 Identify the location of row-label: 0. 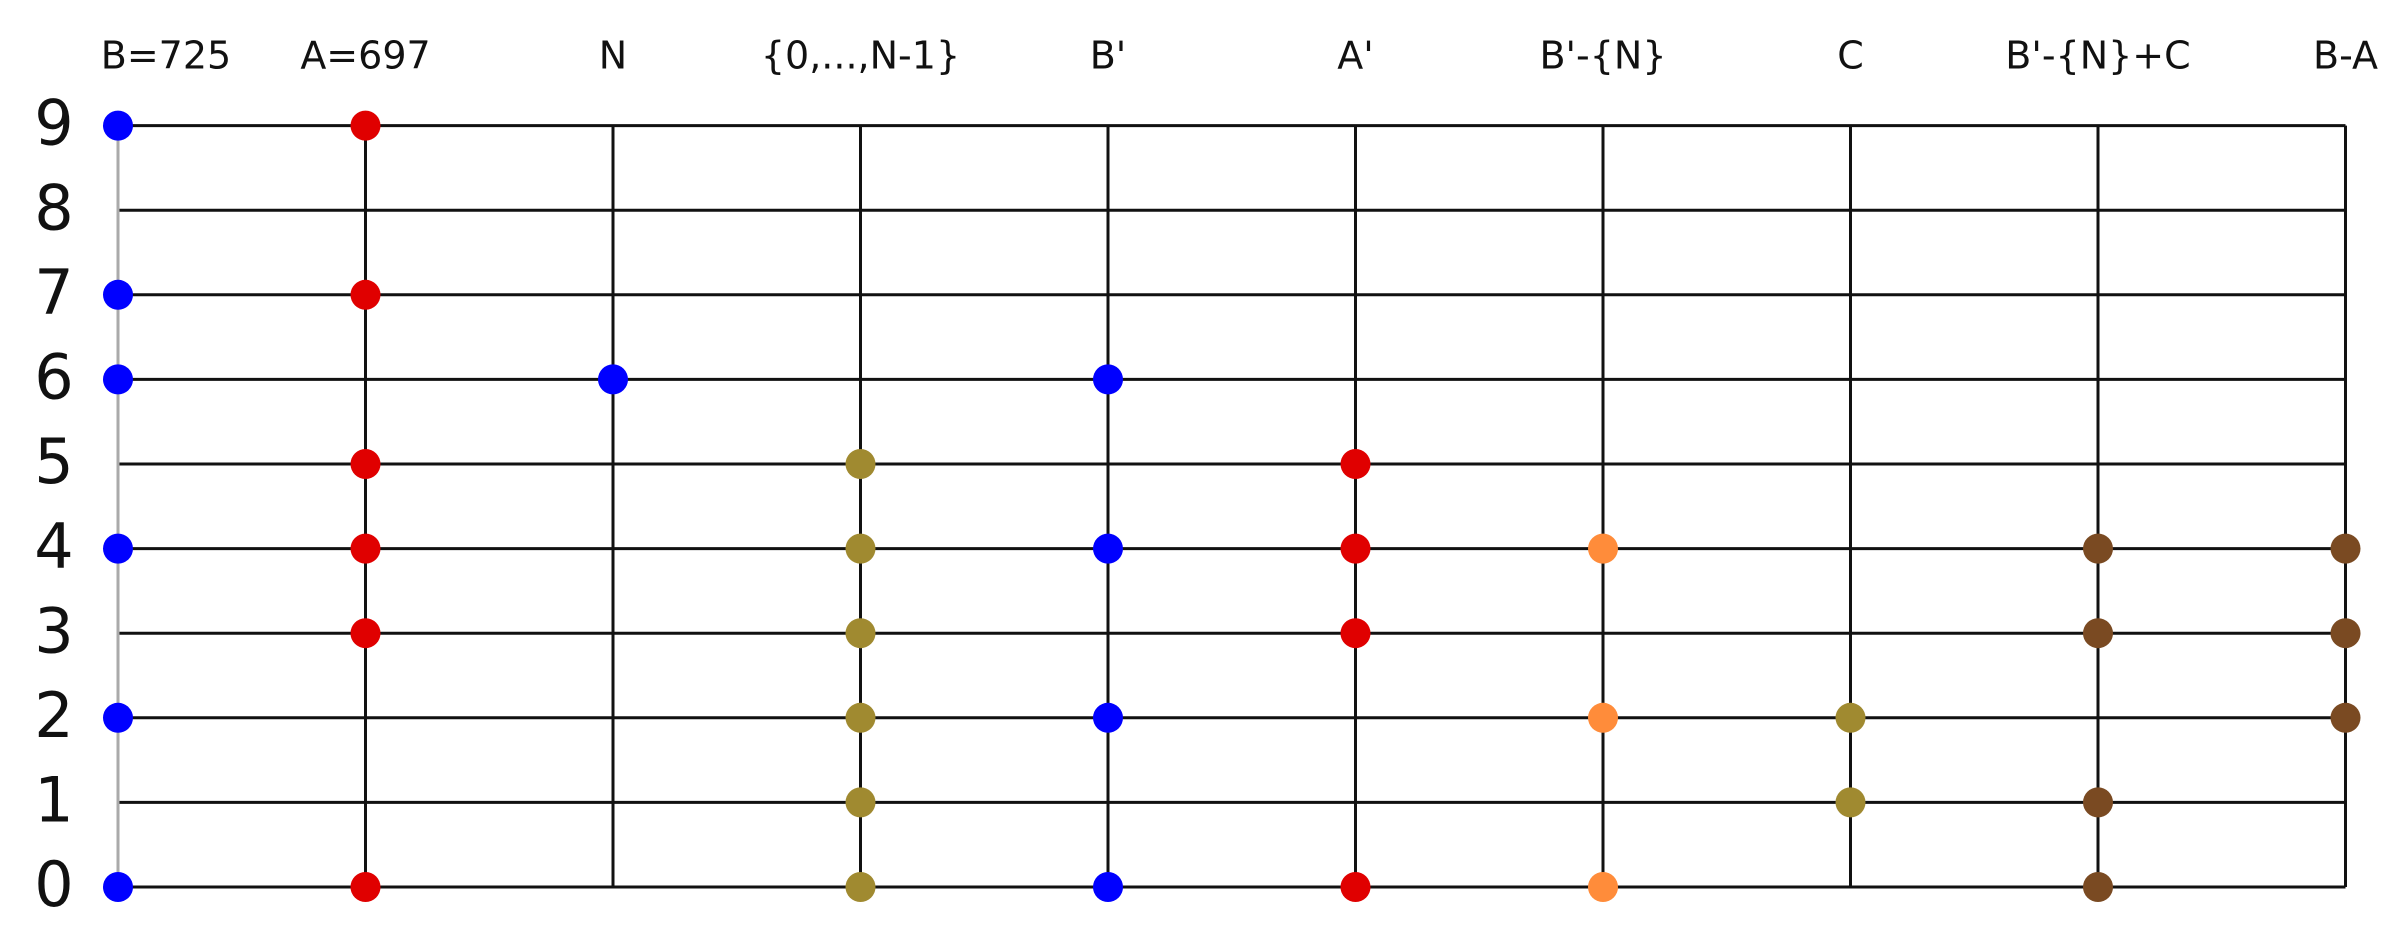
(53, 884).